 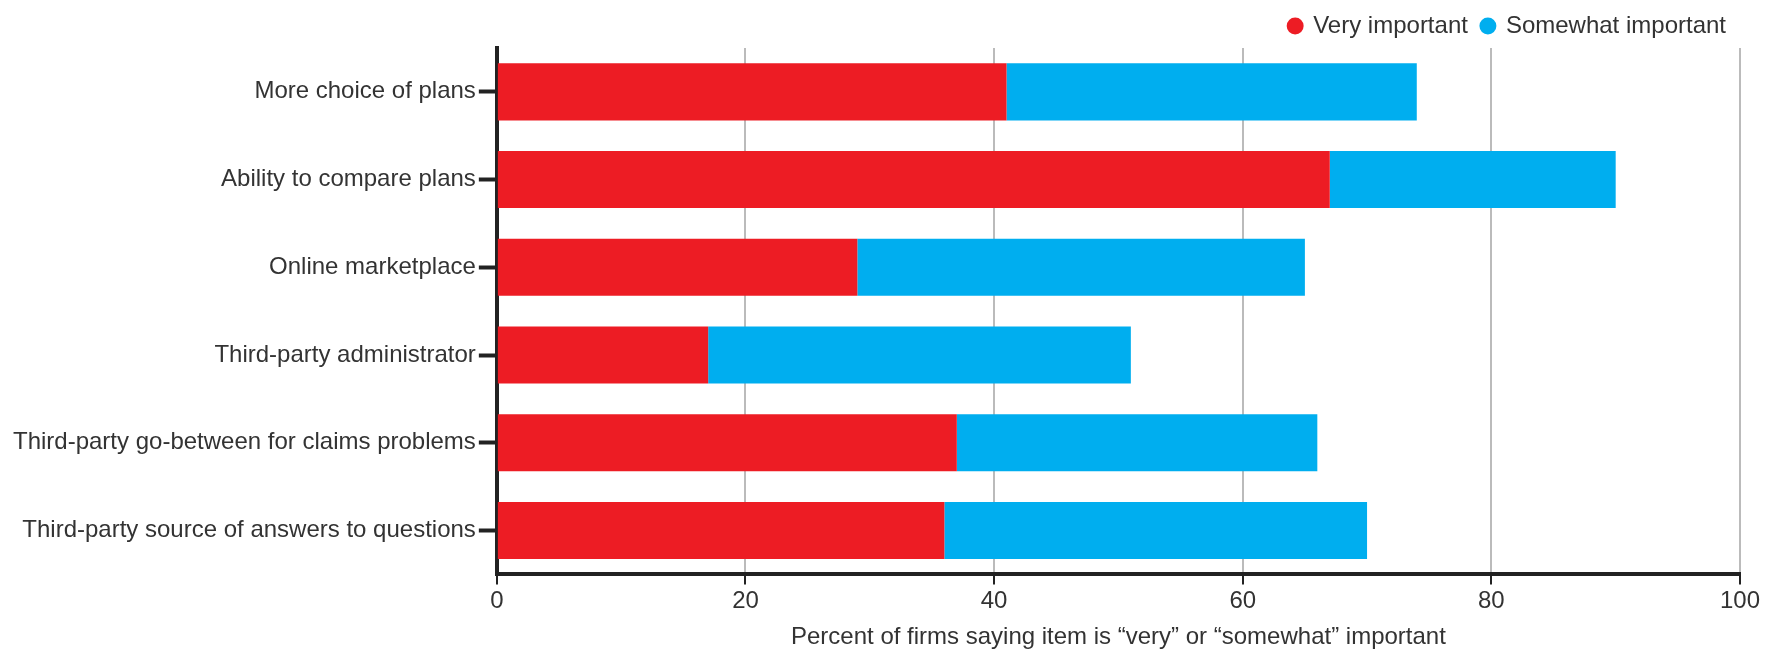 What do you see at coordinates (1119, 636) in the screenshot?
I see `x-axis-title: Percent of firms saying item is “very” or “somewhat” important` at bounding box center [1119, 636].